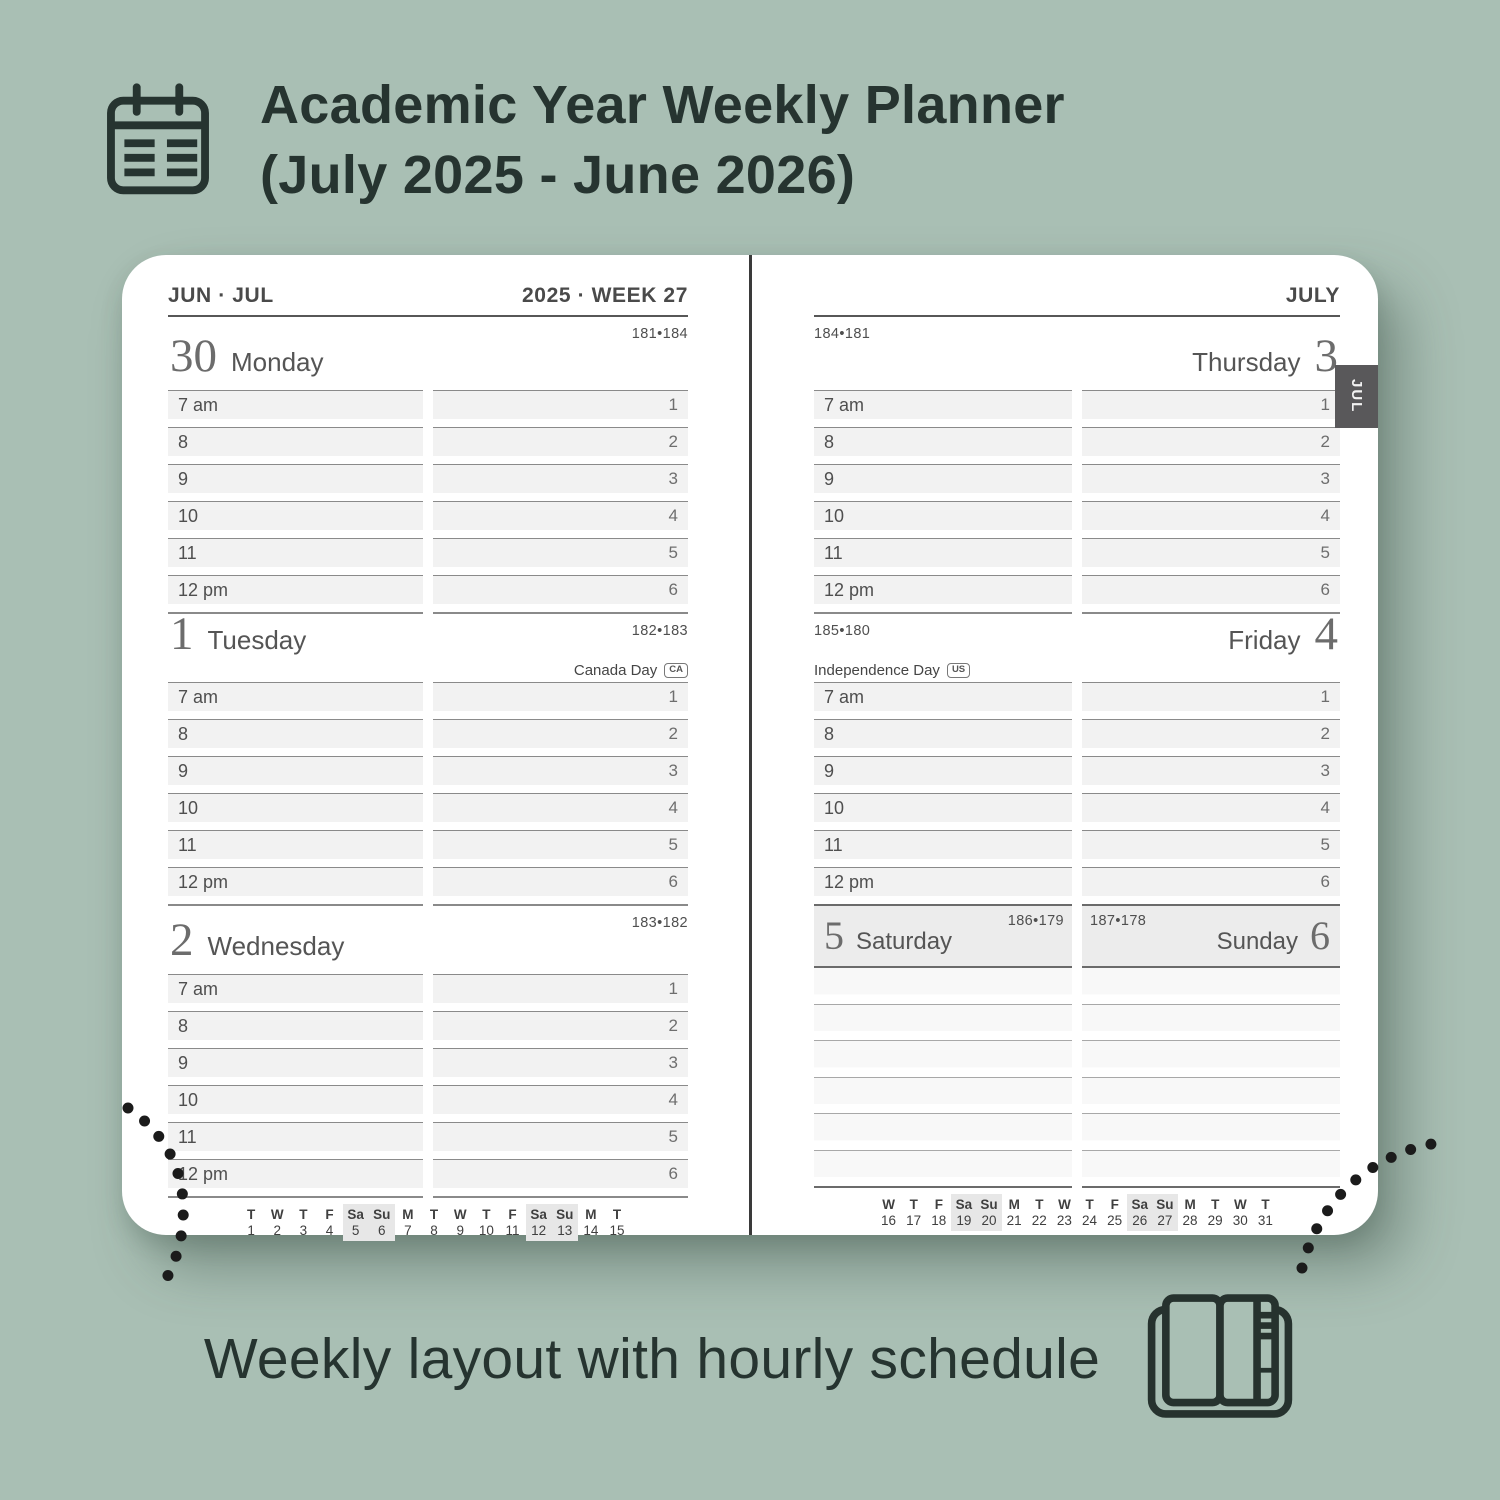  What do you see at coordinates (355, 1222) in the screenshot?
I see `mini-cal-cell-weekend: Sa 5` at bounding box center [355, 1222].